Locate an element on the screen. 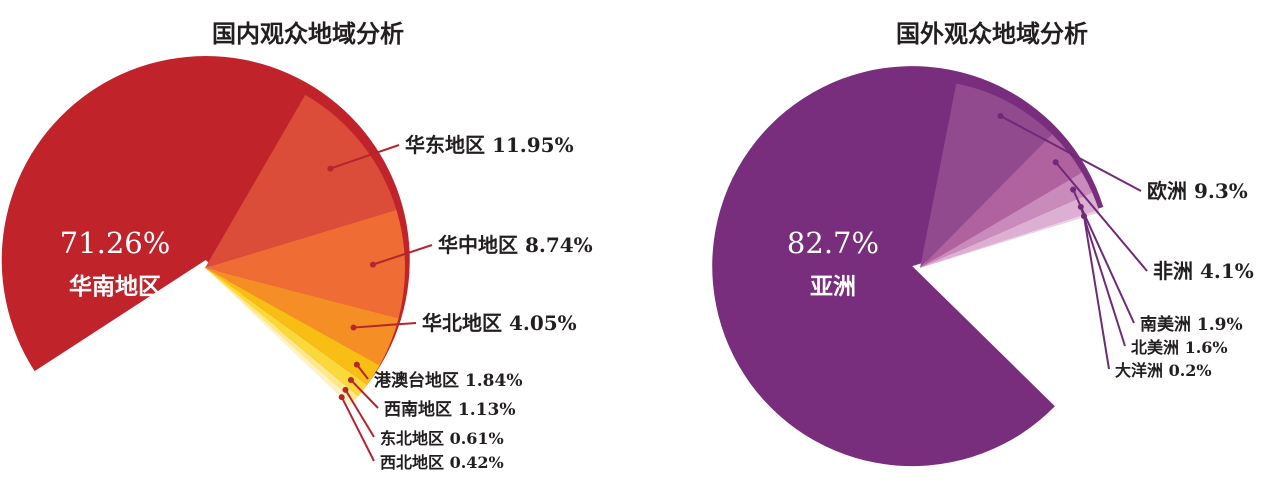 The width and height of the screenshot is (1270, 484). slice-label-3: 华北地区 4.05% is located at coordinates (499, 323).